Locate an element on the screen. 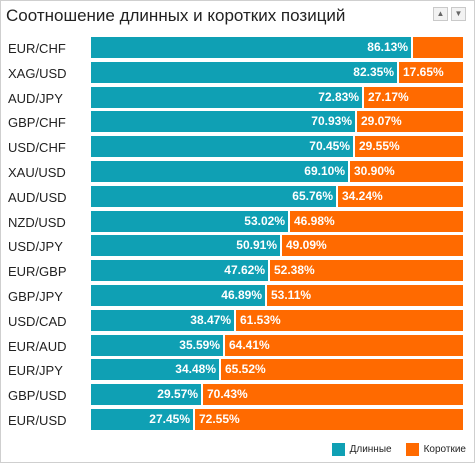  sort-controls: ▲ ▼ is located at coordinates (449, 14).